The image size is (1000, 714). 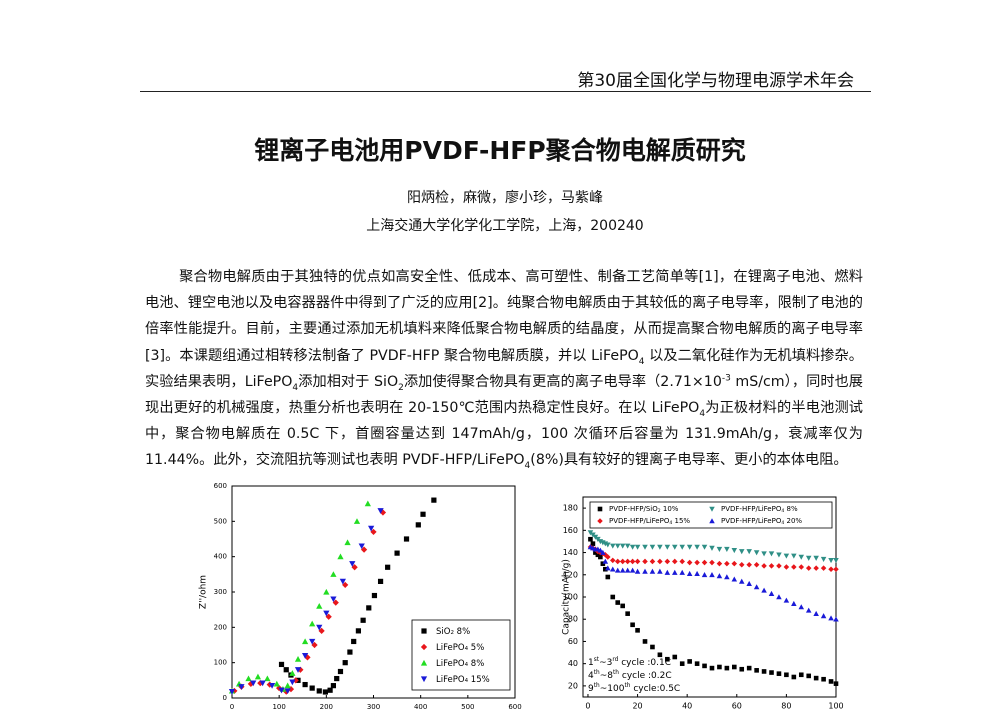 I want to click on y-tick-label: 100, so click(x=570, y=597).